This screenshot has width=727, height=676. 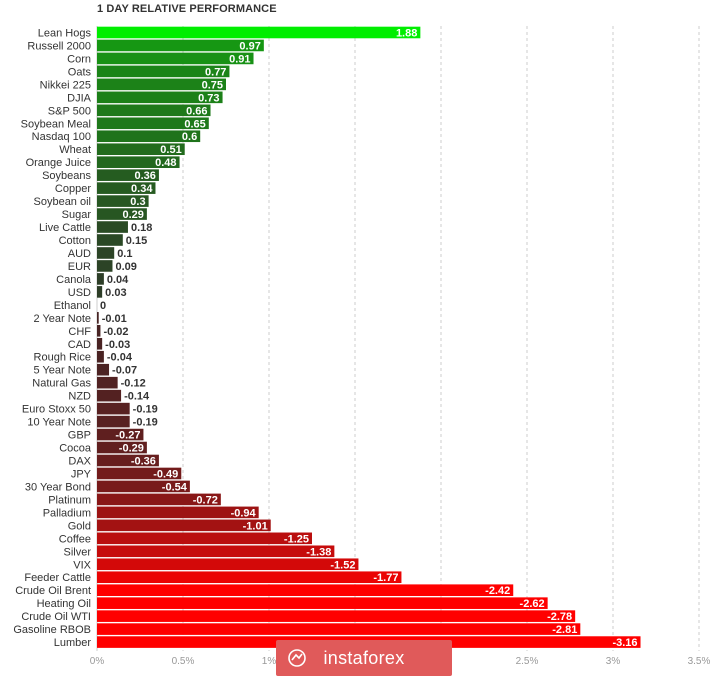 I want to click on category-label: NZD, so click(x=79, y=397).